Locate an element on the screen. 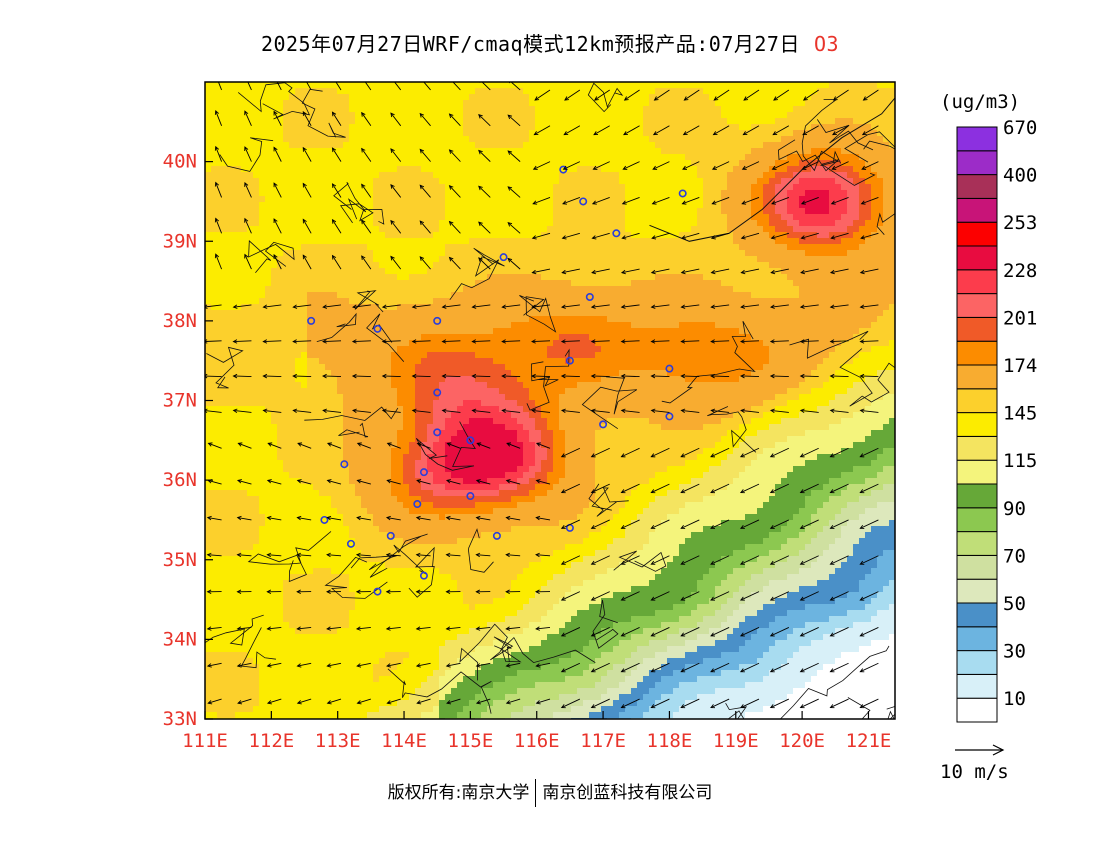 The image size is (1100, 850). x-tick-label: 119E is located at coordinates (736, 741).